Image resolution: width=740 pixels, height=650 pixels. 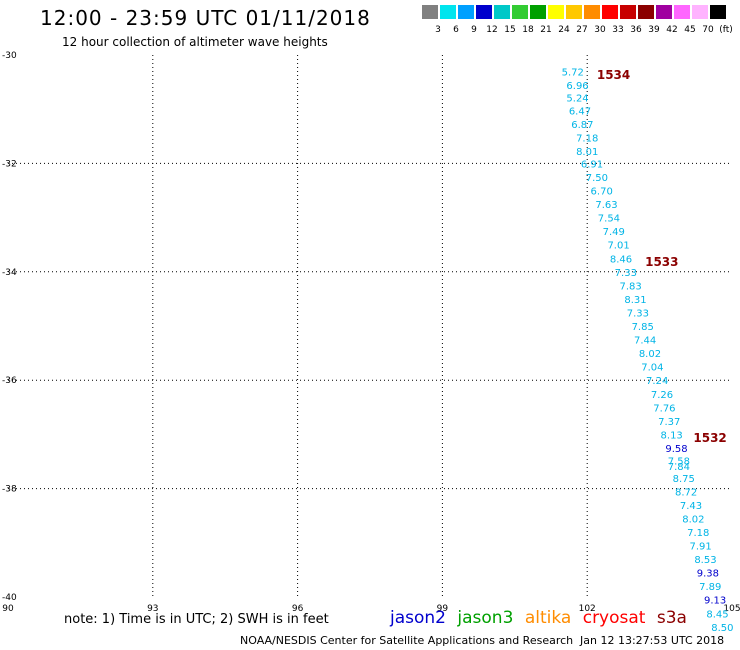 I want to click on wave-height-value: 7.63, so click(x=606, y=205).